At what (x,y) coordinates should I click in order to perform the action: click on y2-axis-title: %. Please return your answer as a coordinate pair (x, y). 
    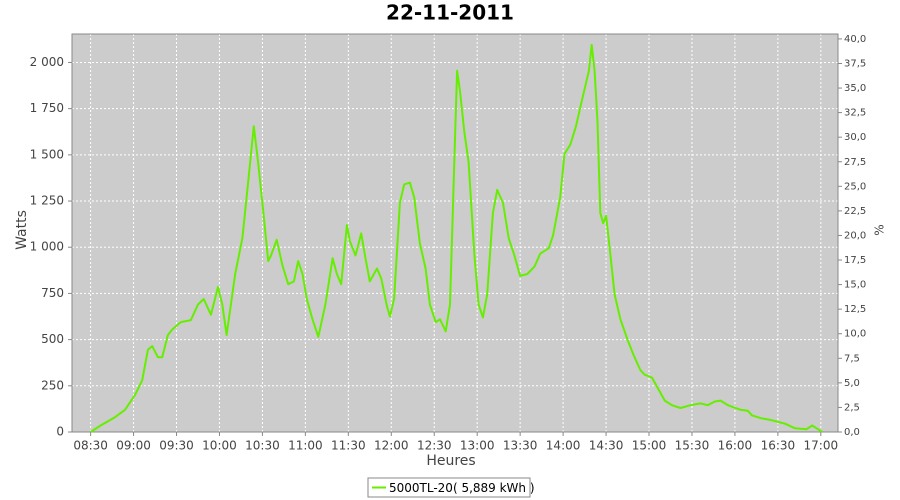
    Looking at the image, I should click on (880, 229).